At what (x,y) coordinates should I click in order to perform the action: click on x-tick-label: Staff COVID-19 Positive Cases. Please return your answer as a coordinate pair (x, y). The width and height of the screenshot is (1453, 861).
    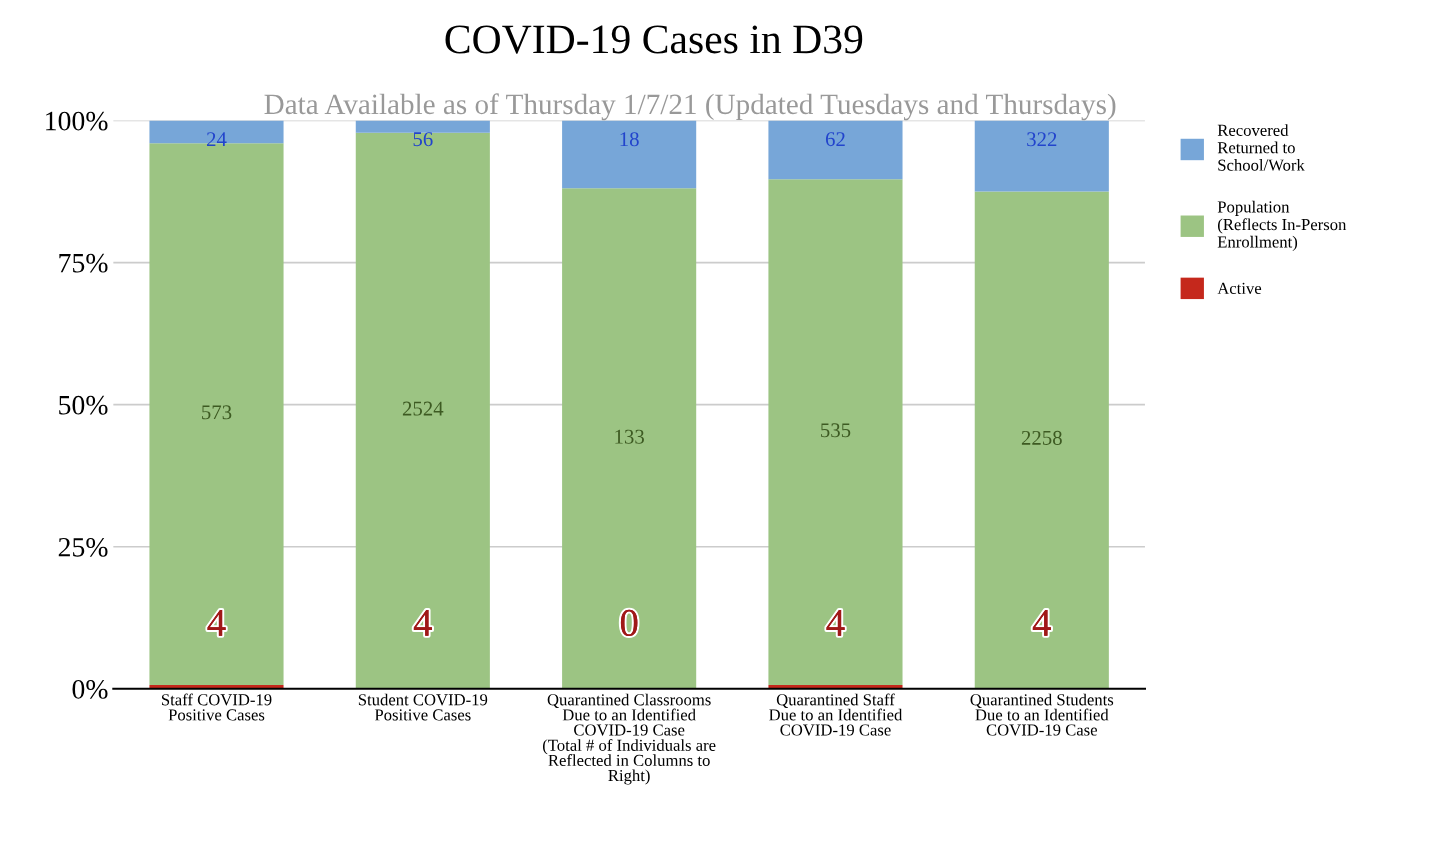
    Looking at the image, I should click on (216, 707).